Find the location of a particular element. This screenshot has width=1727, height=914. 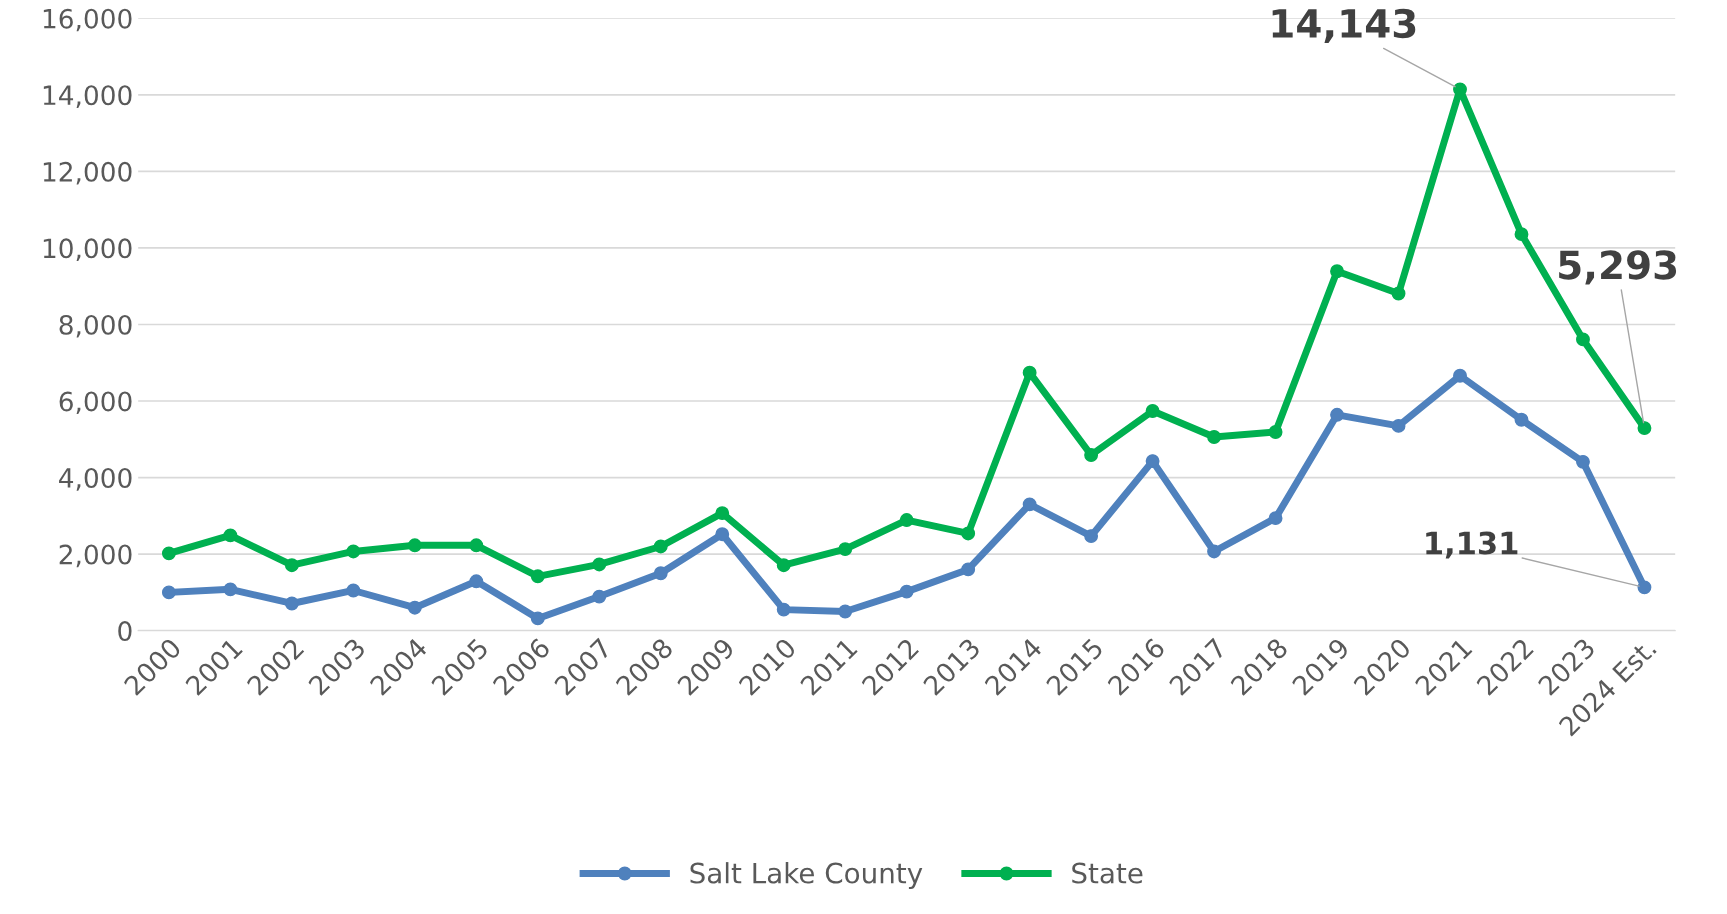

data-label: 14,143 is located at coordinates (1344, 26).